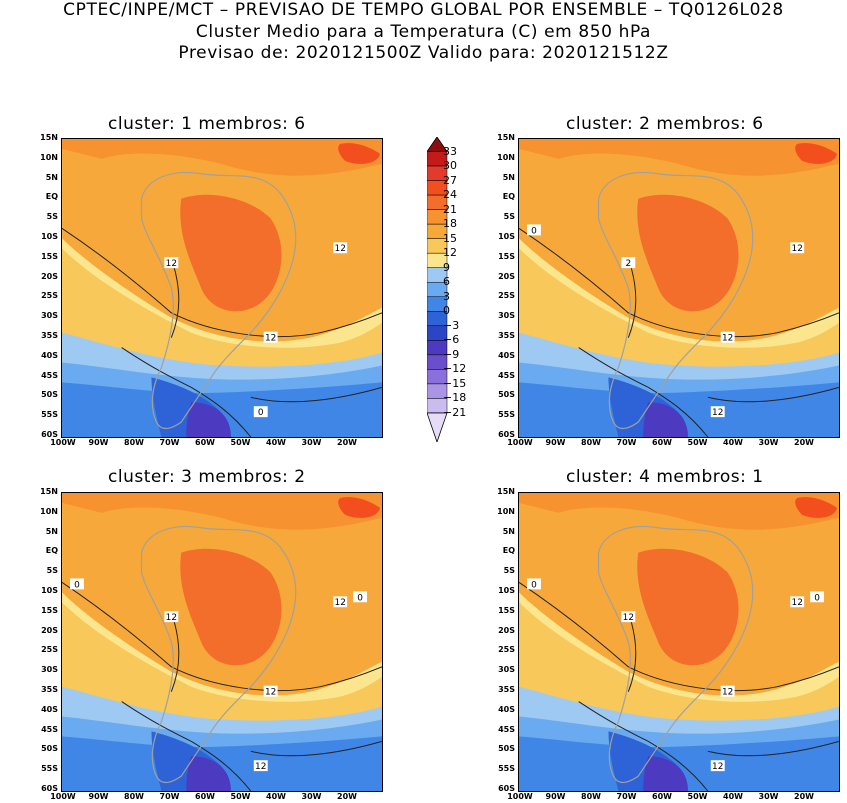  What do you see at coordinates (450, 180) in the screenshot?
I see `colorbar-label: 27` at bounding box center [450, 180].